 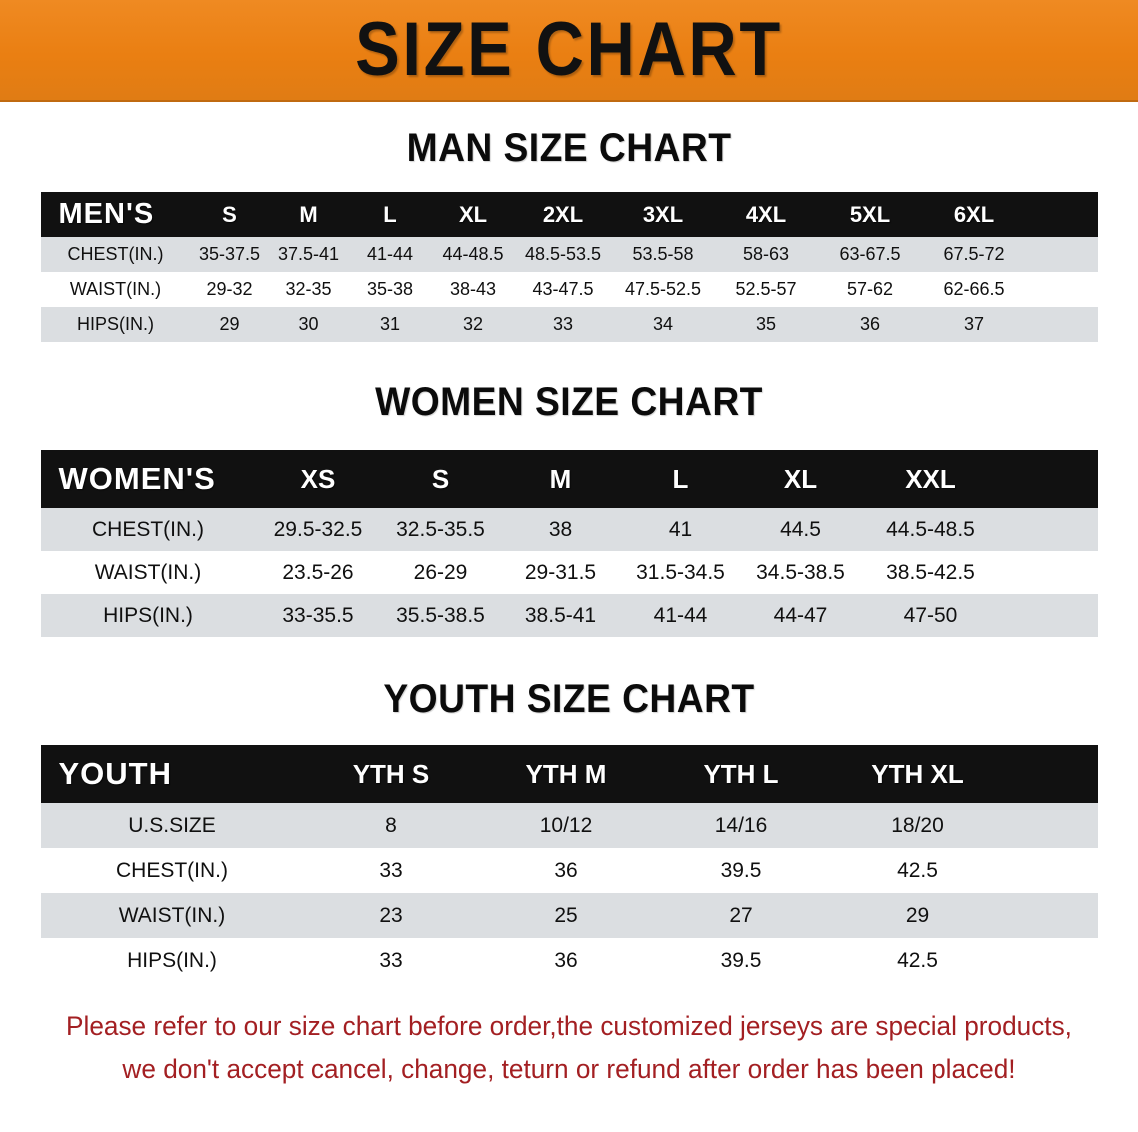 I want to click on men-hips-6xl: 37, so click(x=974, y=324).